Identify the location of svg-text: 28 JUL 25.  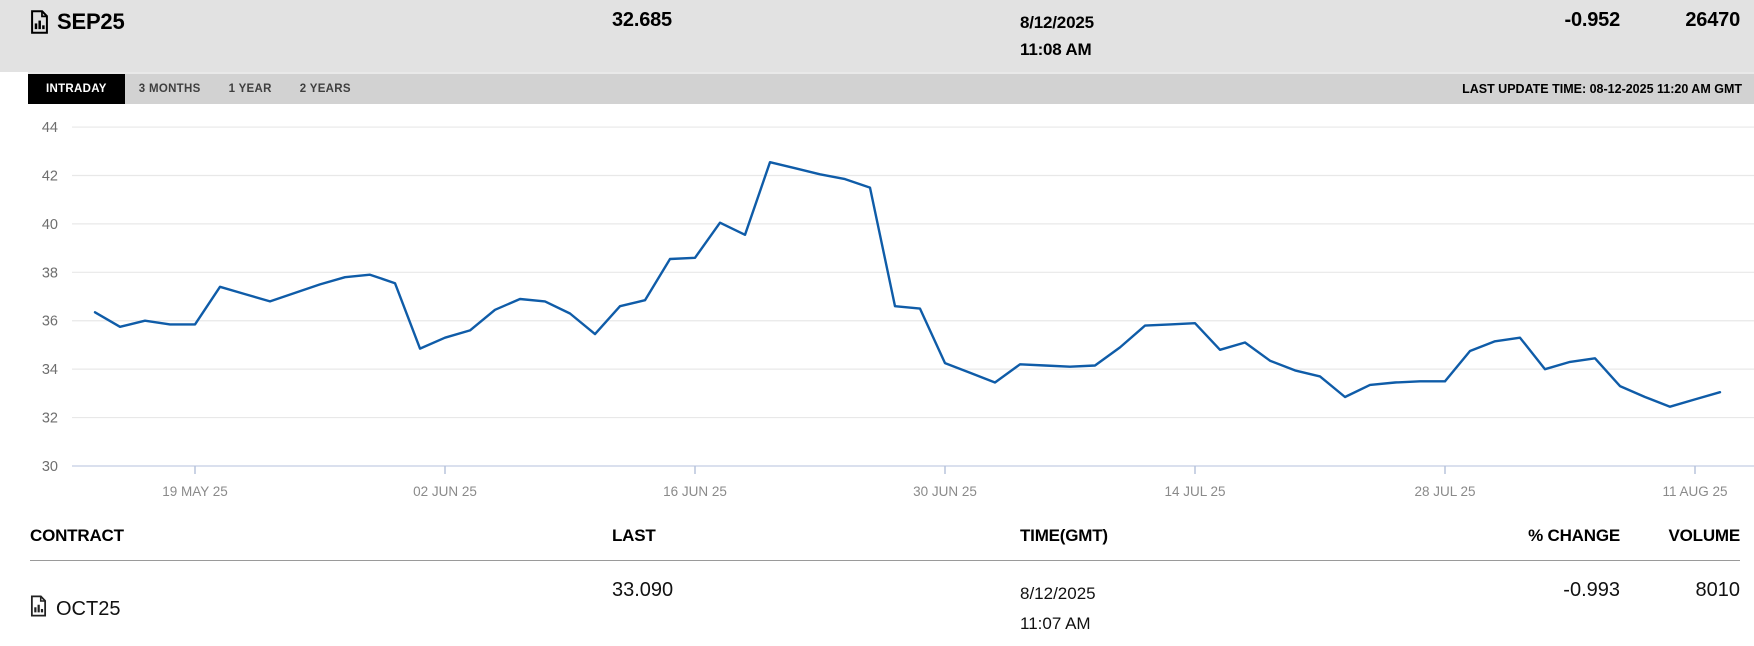
(1444, 491).